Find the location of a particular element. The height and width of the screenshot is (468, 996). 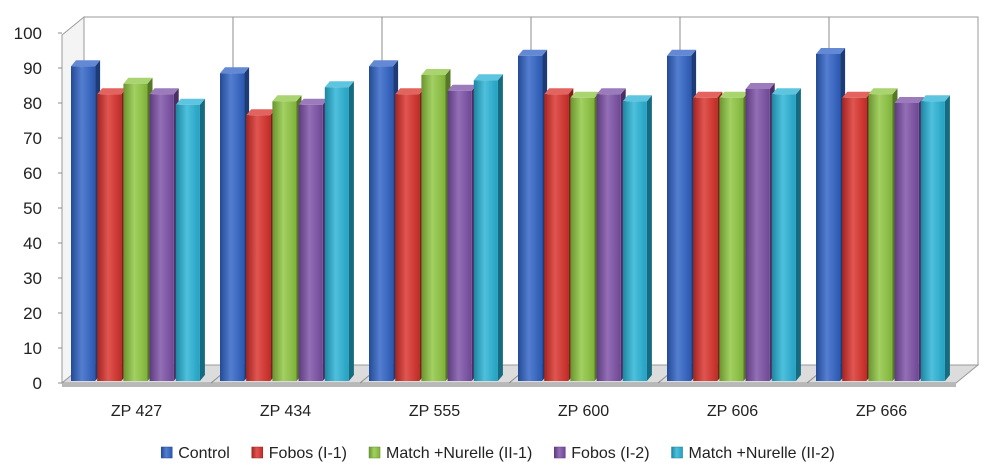

legend-label: Match +Nurelle (II-2) is located at coordinates (762, 453).